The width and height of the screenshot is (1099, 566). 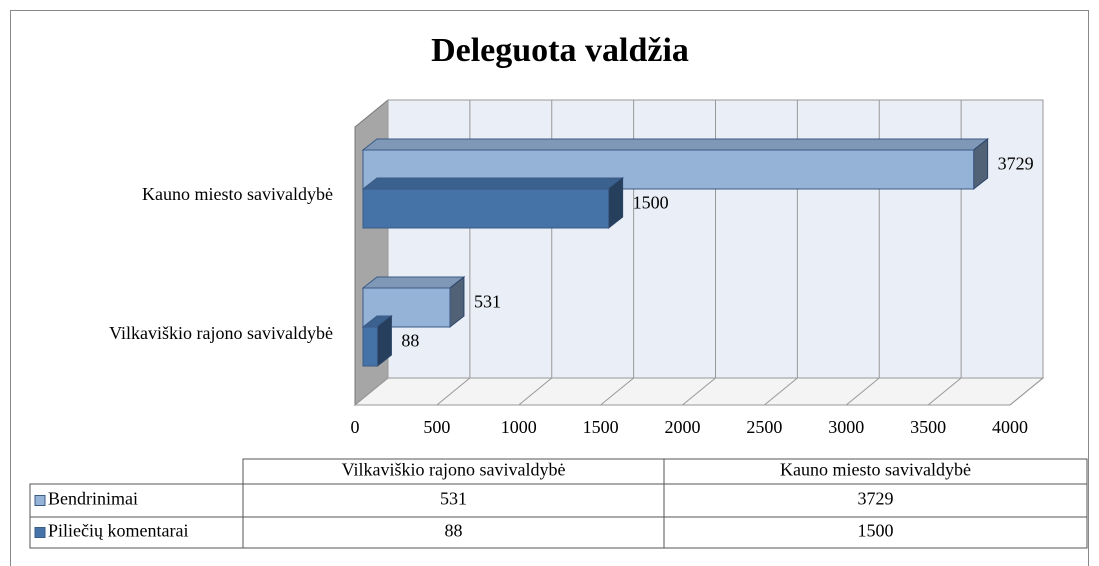 What do you see at coordinates (436, 427) in the screenshot?
I see `x-tick-label: 500` at bounding box center [436, 427].